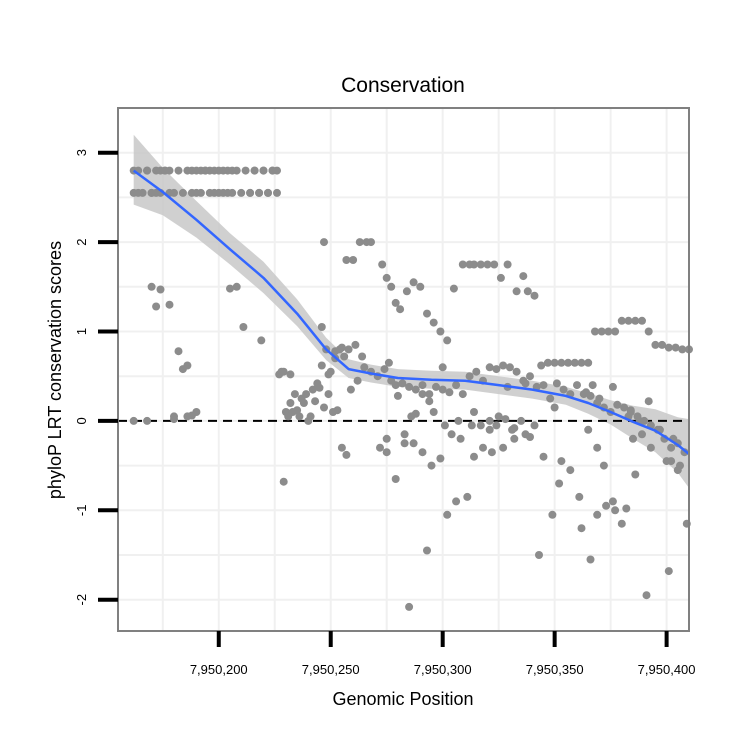 This screenshot has height=750, width=750. I want to click on x-tick-label: 7,950,200, so click(219, 669).